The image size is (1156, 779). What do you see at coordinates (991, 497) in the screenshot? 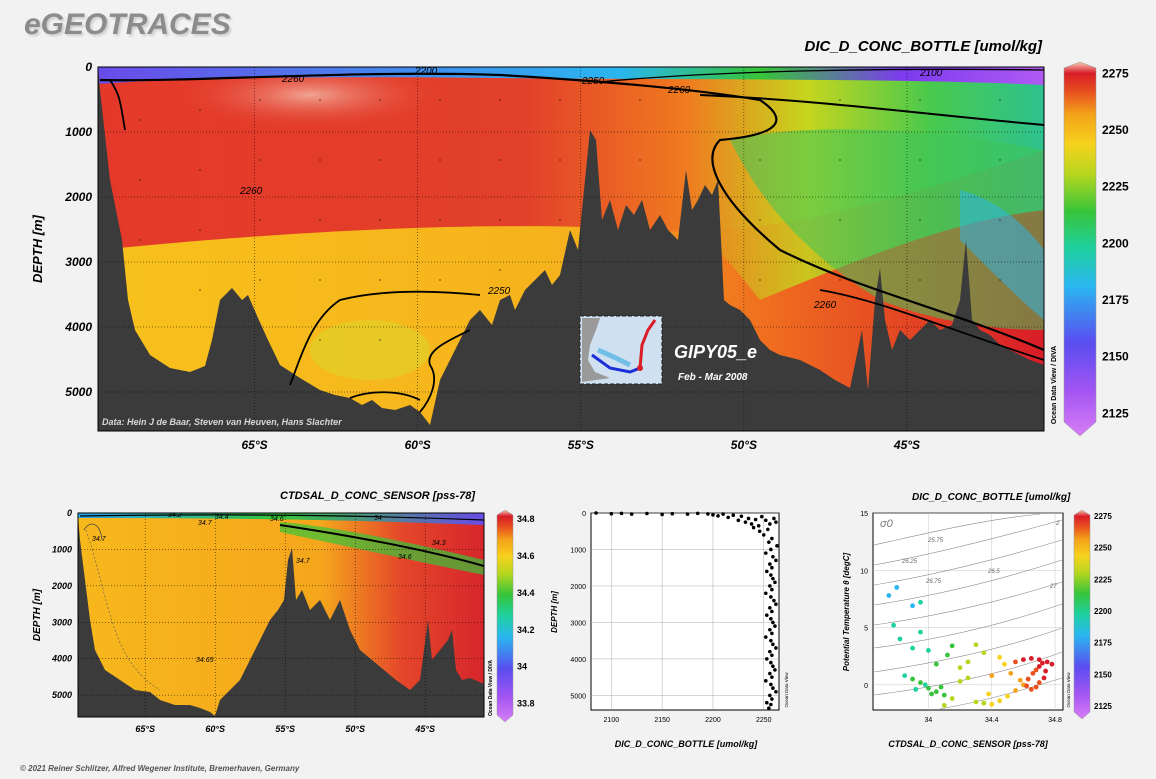
I see `ts-plot-title: DIC_D_CONC_BOTTLE [umol/kg]` at bounding box center [991, 497].